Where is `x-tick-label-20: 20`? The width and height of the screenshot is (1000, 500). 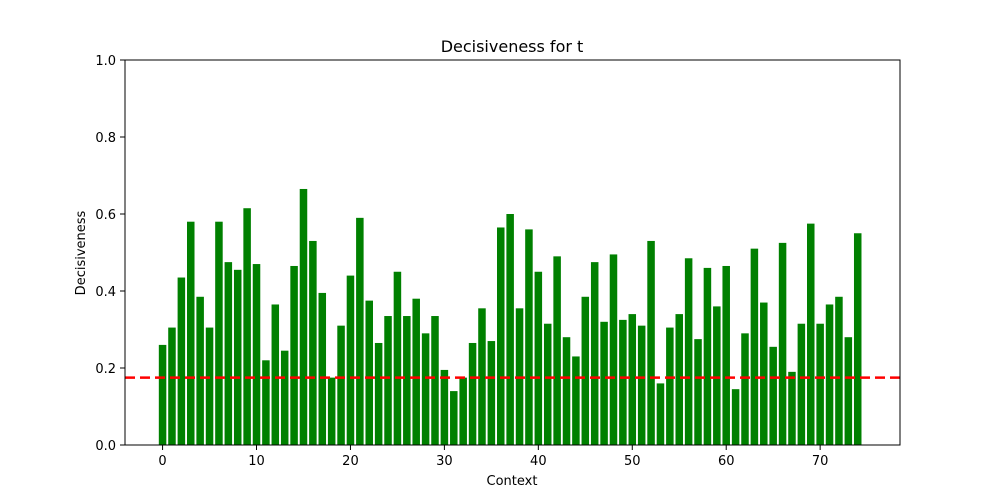
x-tick-label-20: 20 is located at coordinates (350, 461).